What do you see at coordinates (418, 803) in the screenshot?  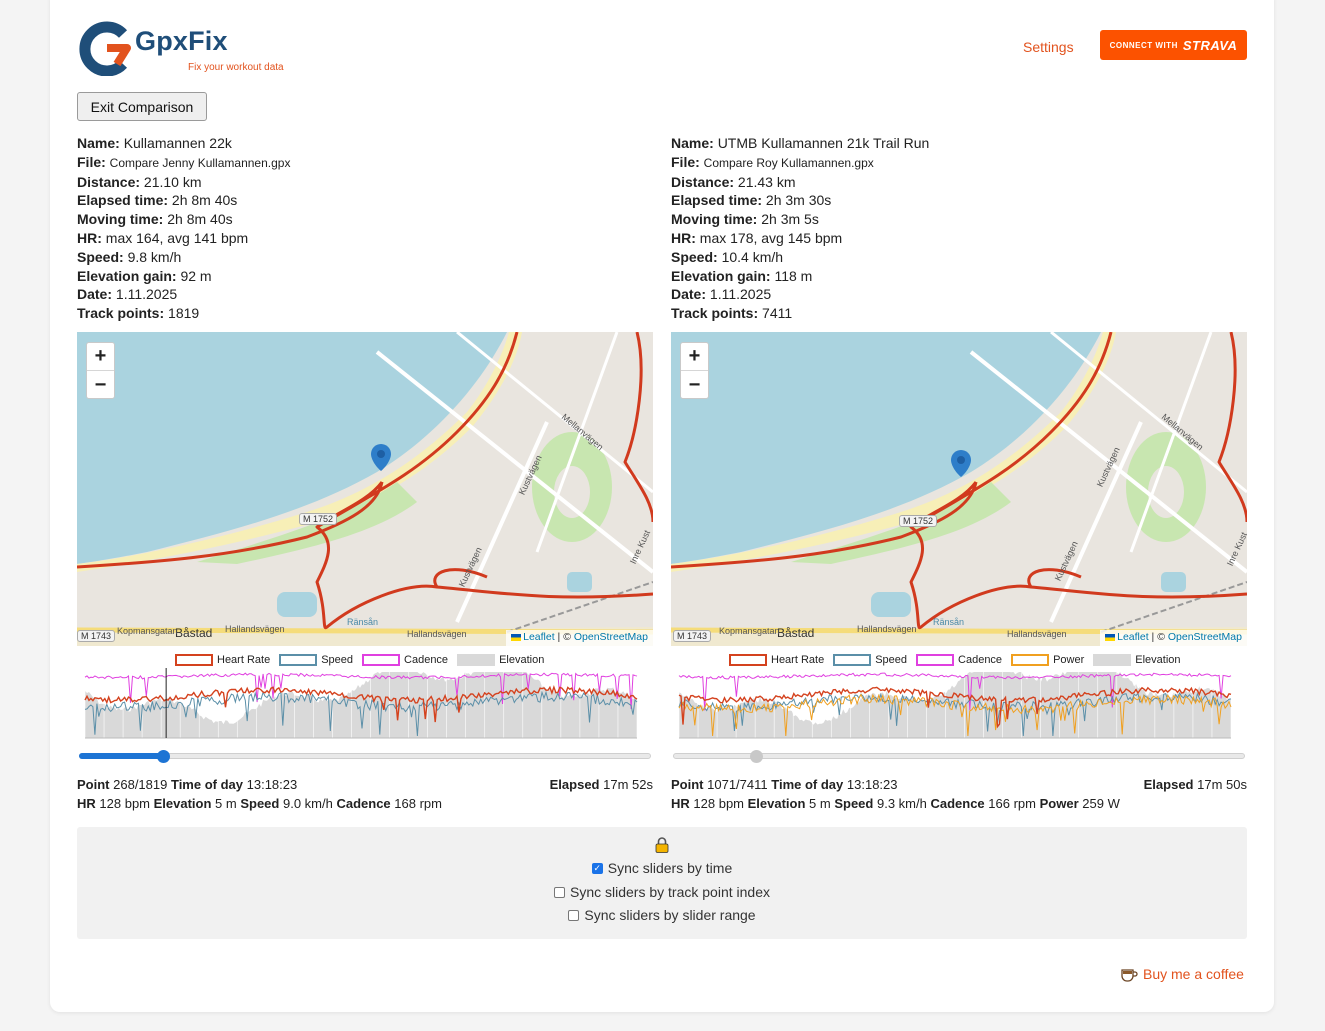 I see `cadence-value: 168 rpm` at bounding box center [418, 803].